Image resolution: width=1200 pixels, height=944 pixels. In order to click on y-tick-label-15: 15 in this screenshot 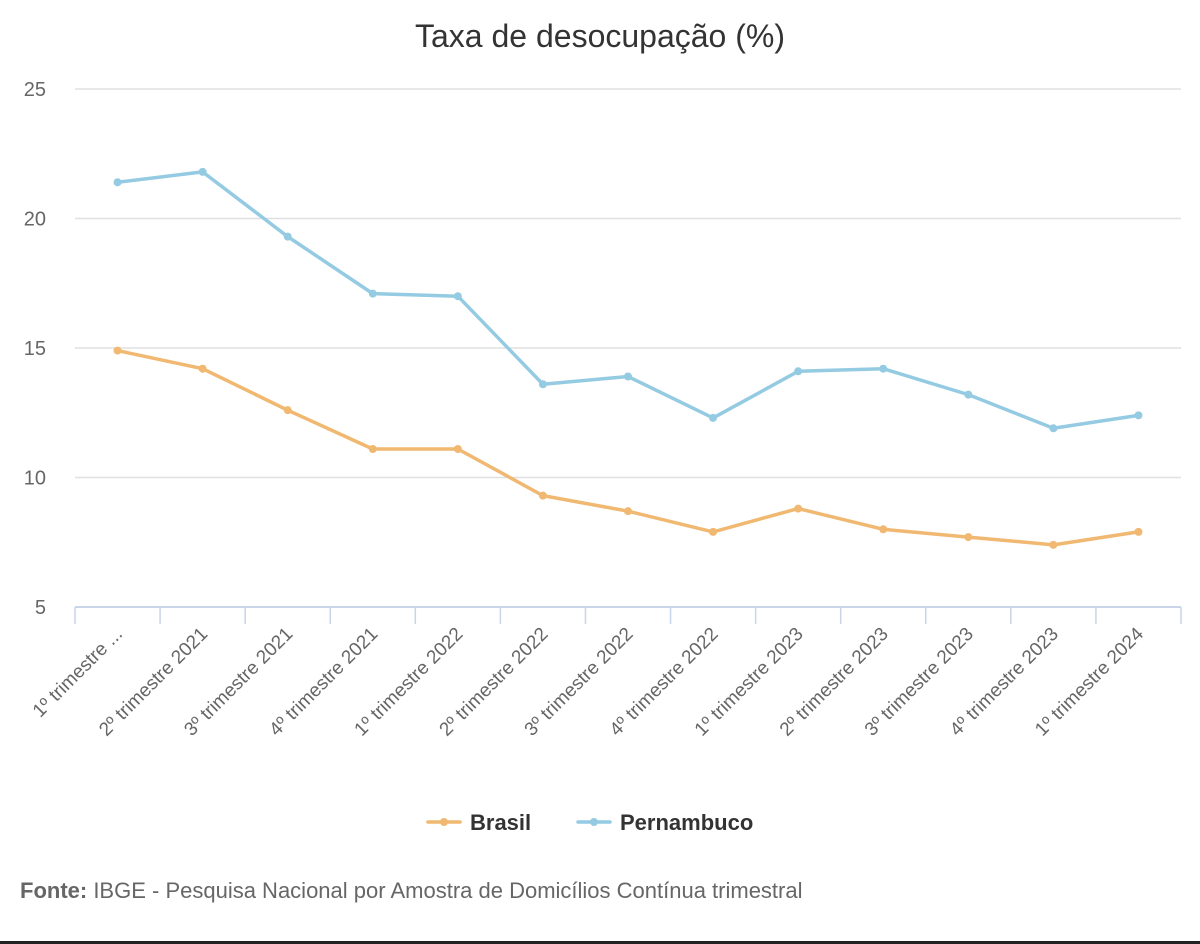, I will do `click(35, 349)`.